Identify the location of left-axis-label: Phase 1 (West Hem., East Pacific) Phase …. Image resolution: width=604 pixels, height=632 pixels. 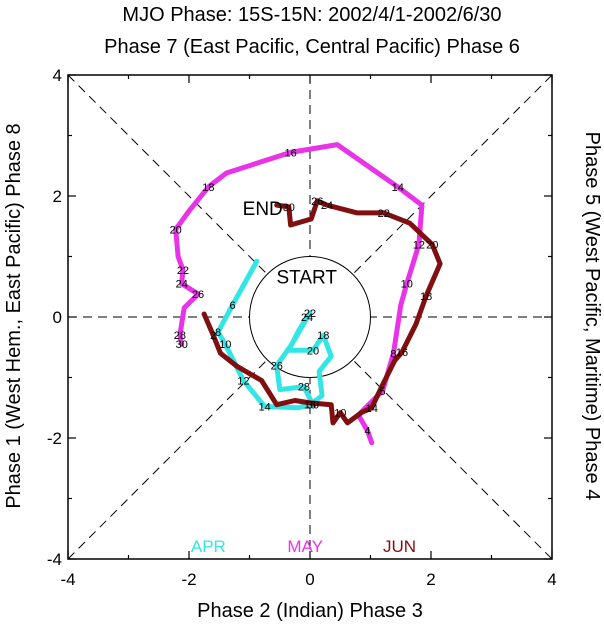
(14, 315).